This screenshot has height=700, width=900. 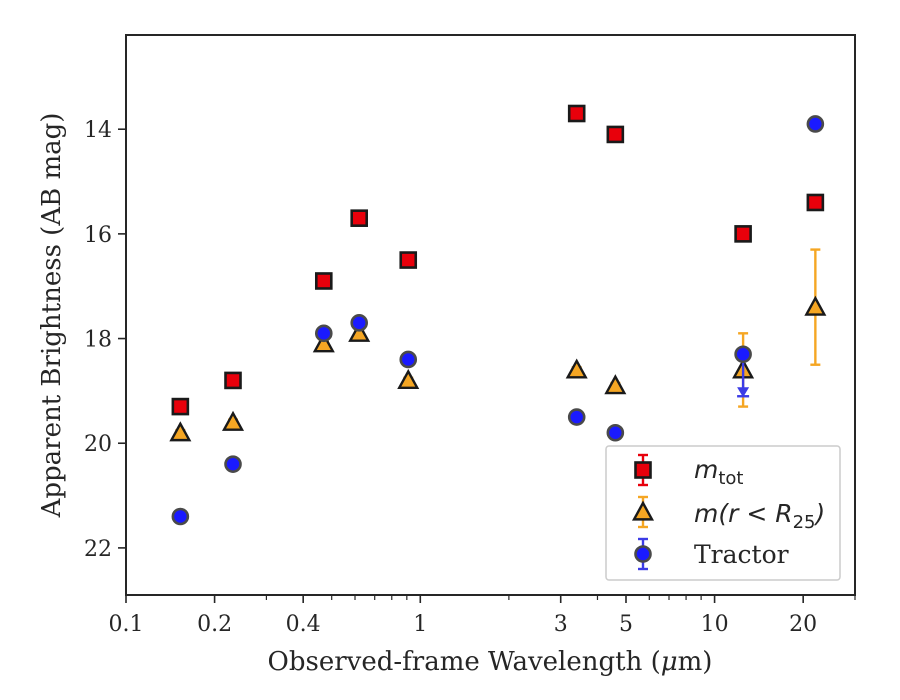 What do you see at coordinates (126, 624) in the screenshot?
I see `x-tick-label: 0.1` at bounding box center [126, 624].